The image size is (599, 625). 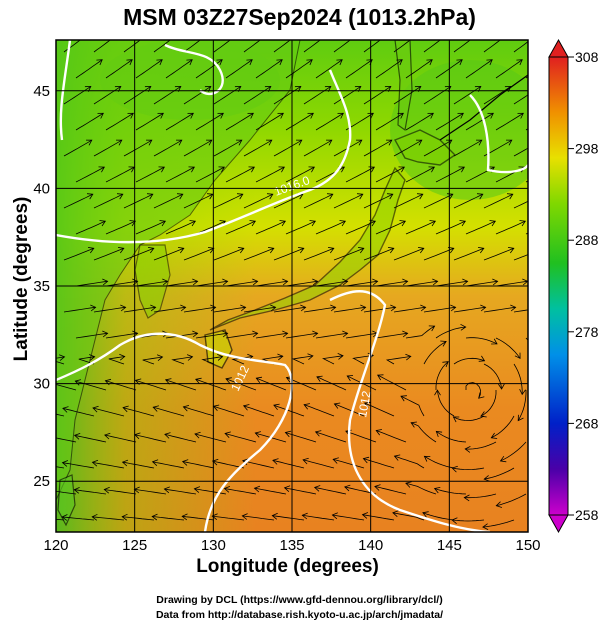 What do you see at coordinates (498, 134) in the screenshot?
I see `isobar-north-east` at bounding box center [498, 134].